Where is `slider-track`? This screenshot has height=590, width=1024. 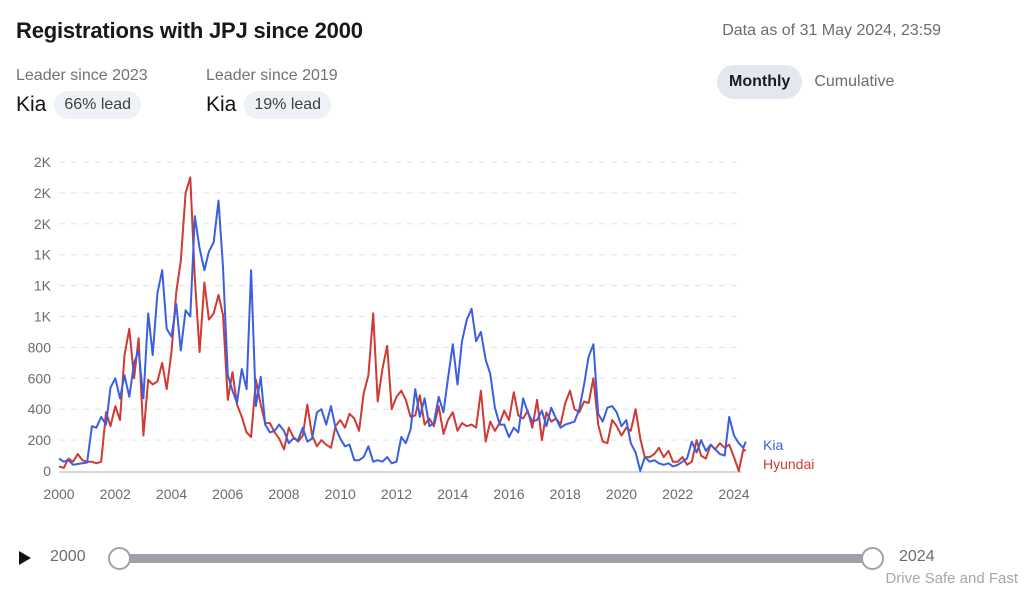 slider-track is located at coordinates (496, 558).